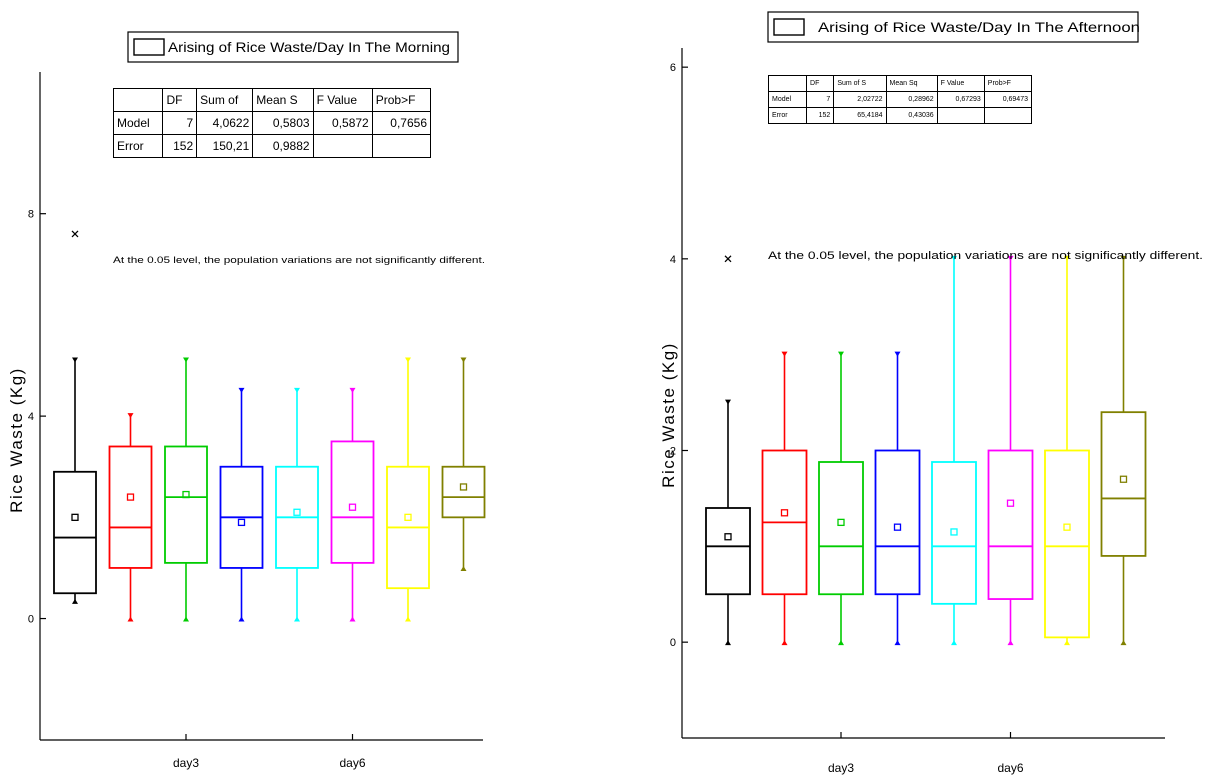  Describe the element at coordinates (352, 763) in the screenshot. I see `x-tick-label: day6` at that location.